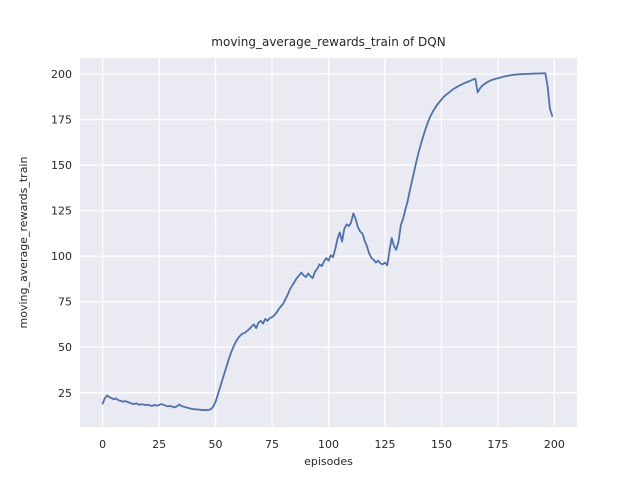 Image resolution: width=640 pixels, height=480 pixels. What do you see at coordinates (61, 211) in the screenshot?
I see `y-tick-label: 125` at bounding box center [61, 211].